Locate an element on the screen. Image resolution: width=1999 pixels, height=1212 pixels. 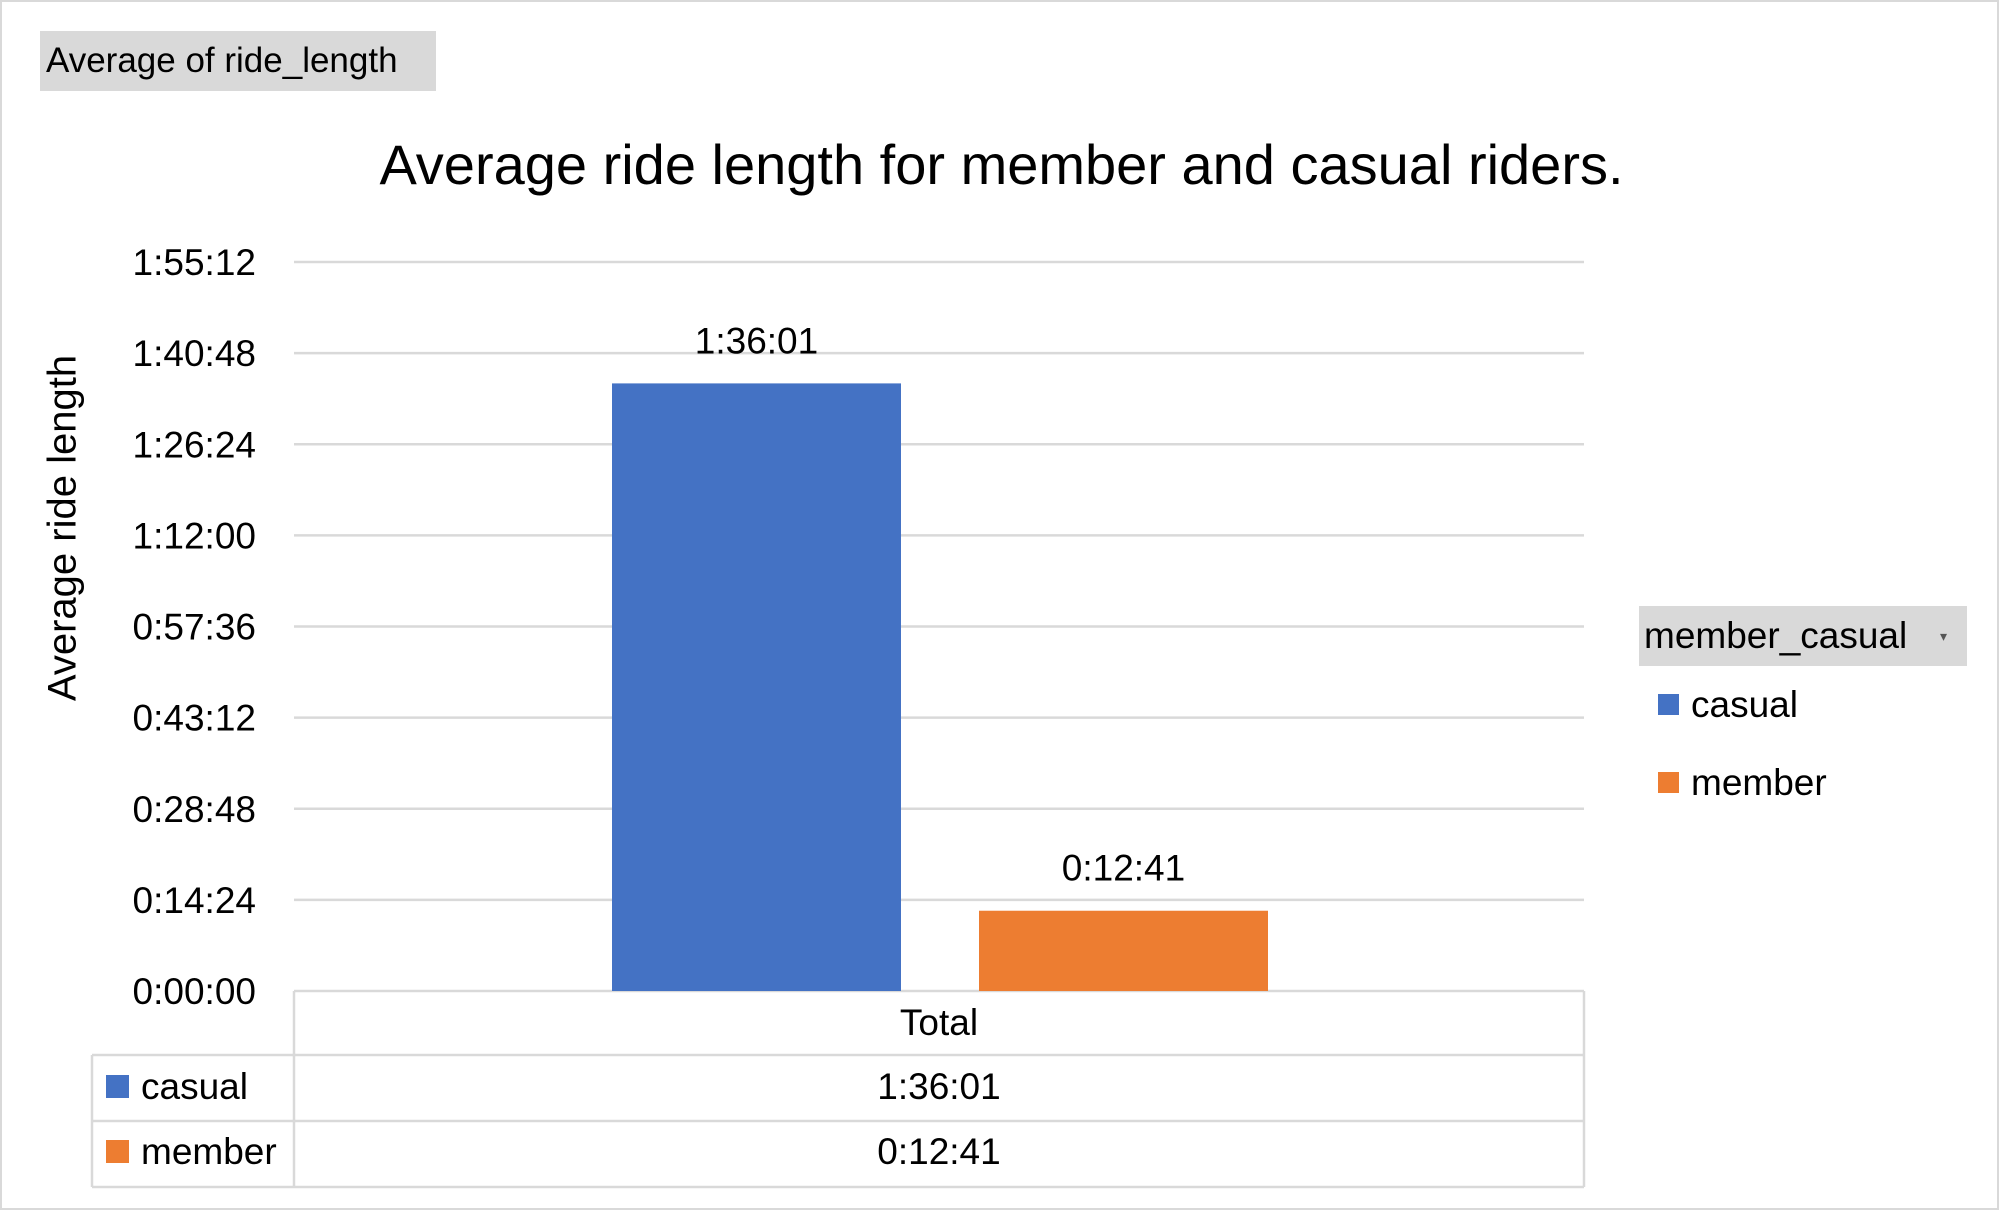
bar-member is located at coordinates (1123, 950).